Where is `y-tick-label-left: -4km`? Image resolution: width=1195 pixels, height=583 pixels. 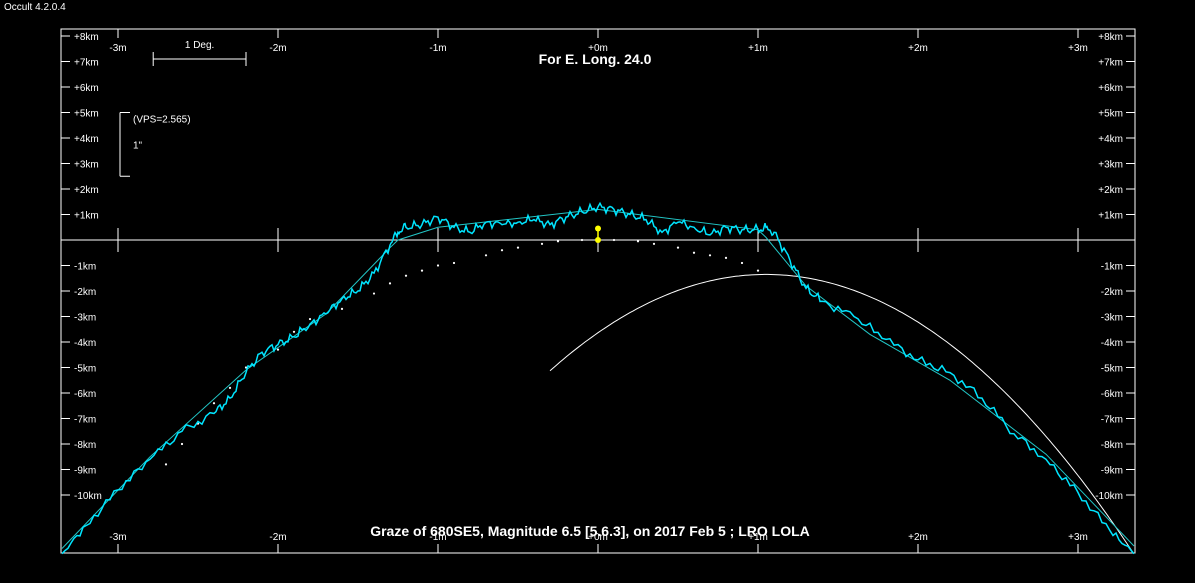
y-tick-label-left: -4km is located at coordinates (85, 343).